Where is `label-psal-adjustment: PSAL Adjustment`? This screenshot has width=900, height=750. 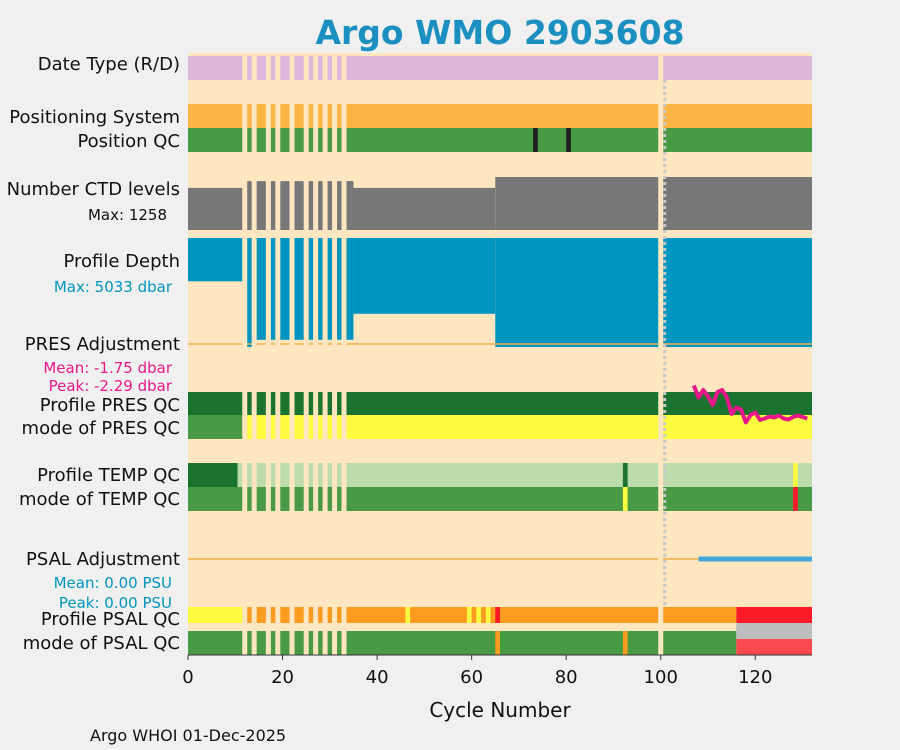 label-psal-adjustment: PSAL Adjustment is located at coordinates (103, 559).